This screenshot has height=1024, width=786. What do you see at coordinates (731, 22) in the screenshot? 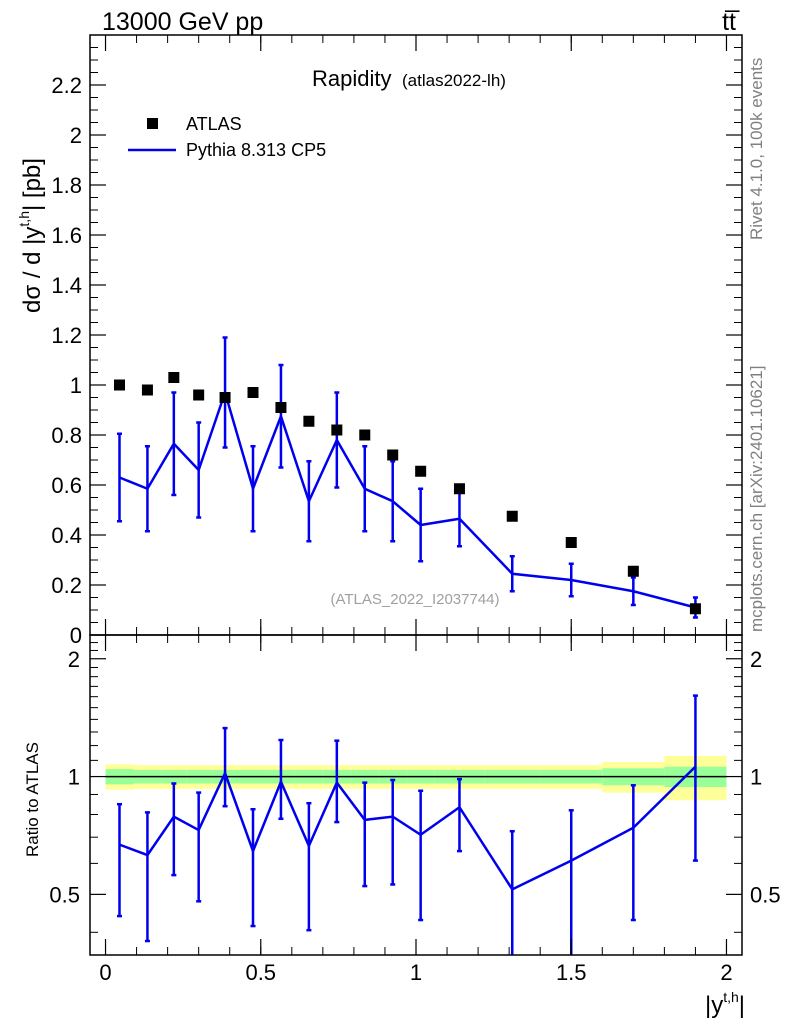
I see `header-right: tt̅` at bounding box center [731, 22].